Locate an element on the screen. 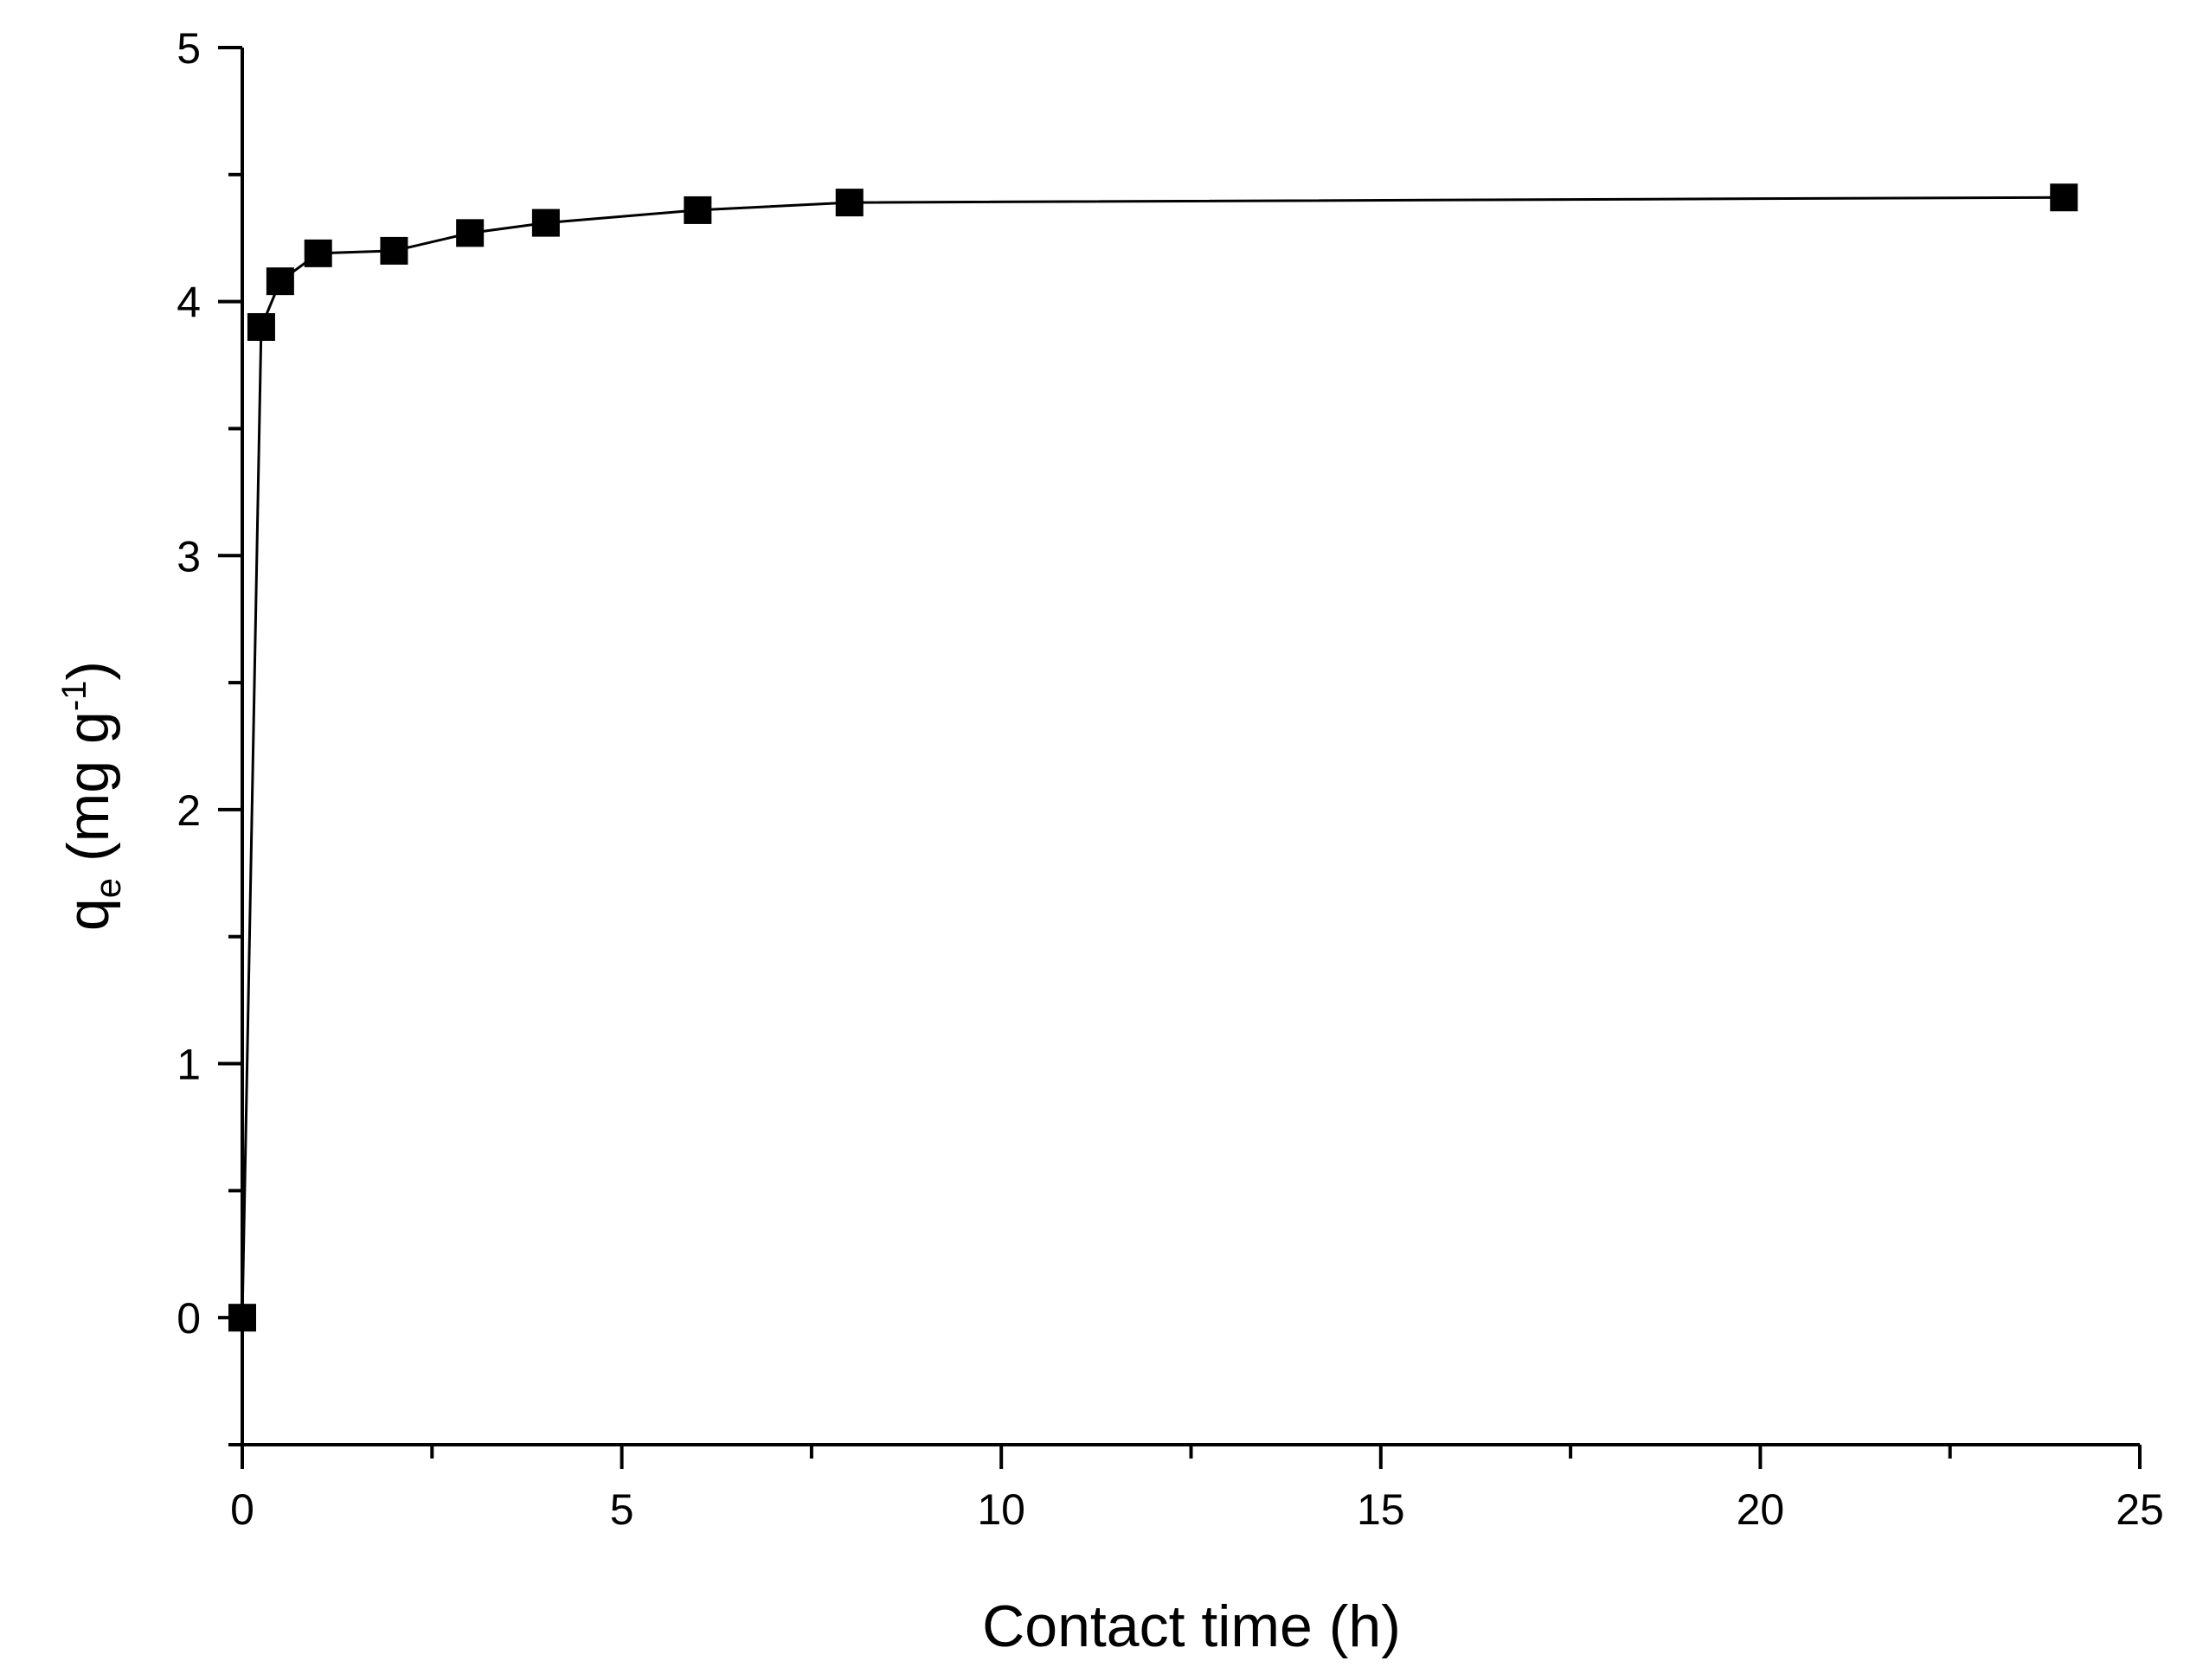 The height and width of the screenshot is (1680, 2190). y-axis-title-unit: (mg g is located at coordinates (88, 794).